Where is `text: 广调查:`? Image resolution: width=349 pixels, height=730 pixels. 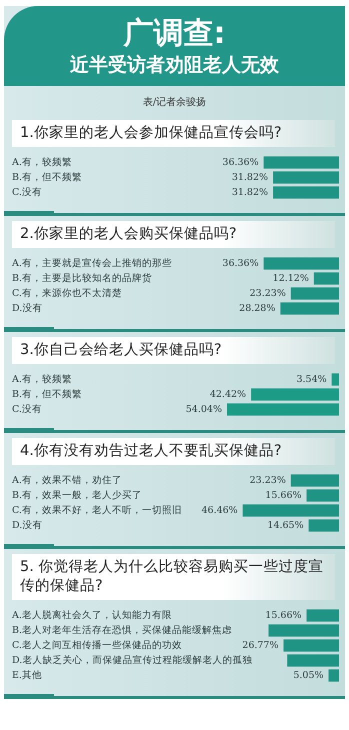 text: 广调查: is located at coordinates (174, 34).